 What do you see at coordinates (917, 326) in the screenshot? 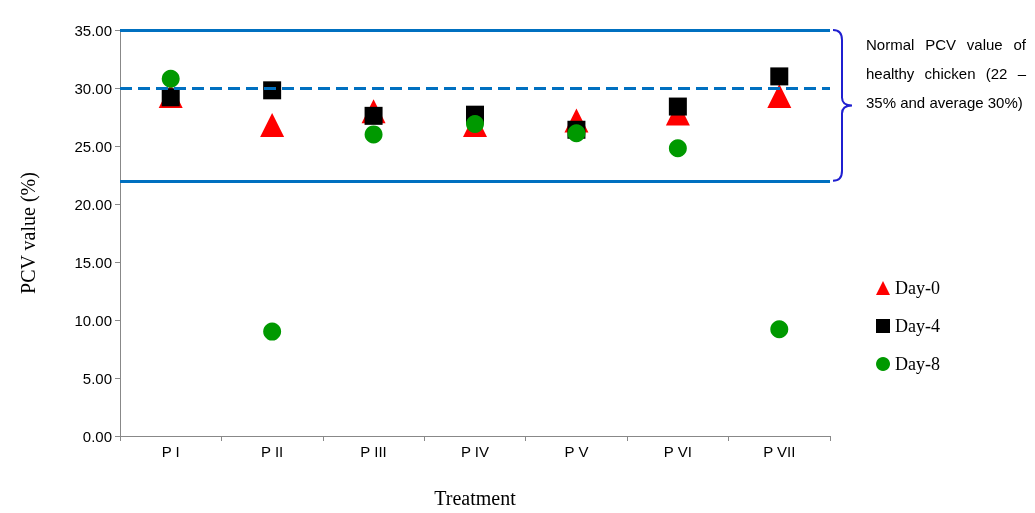
I see `legend-label: Day-4` at bounding box center [917, 326].